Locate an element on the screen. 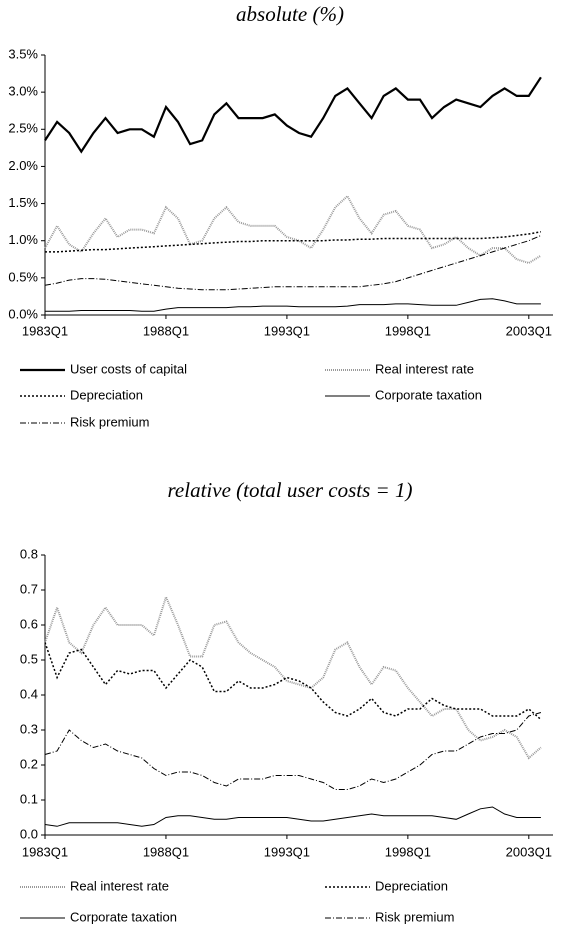 The height and width of the screenshot is (935, 563). y-tick-label: 3.5% is located at coordinates (23, 53).